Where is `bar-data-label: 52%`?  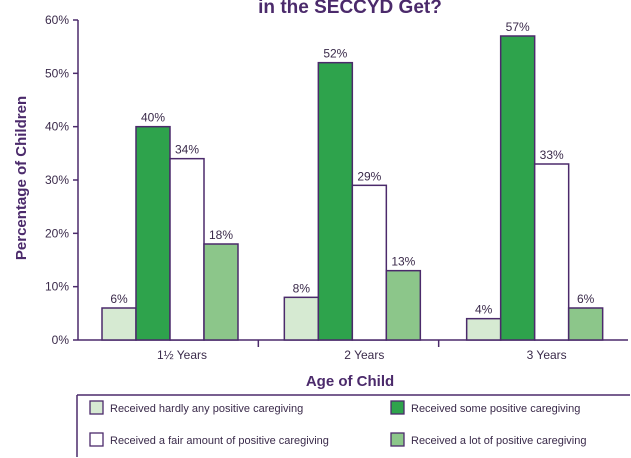 bar-data-label: 52% is located at coordinates (335, 54).